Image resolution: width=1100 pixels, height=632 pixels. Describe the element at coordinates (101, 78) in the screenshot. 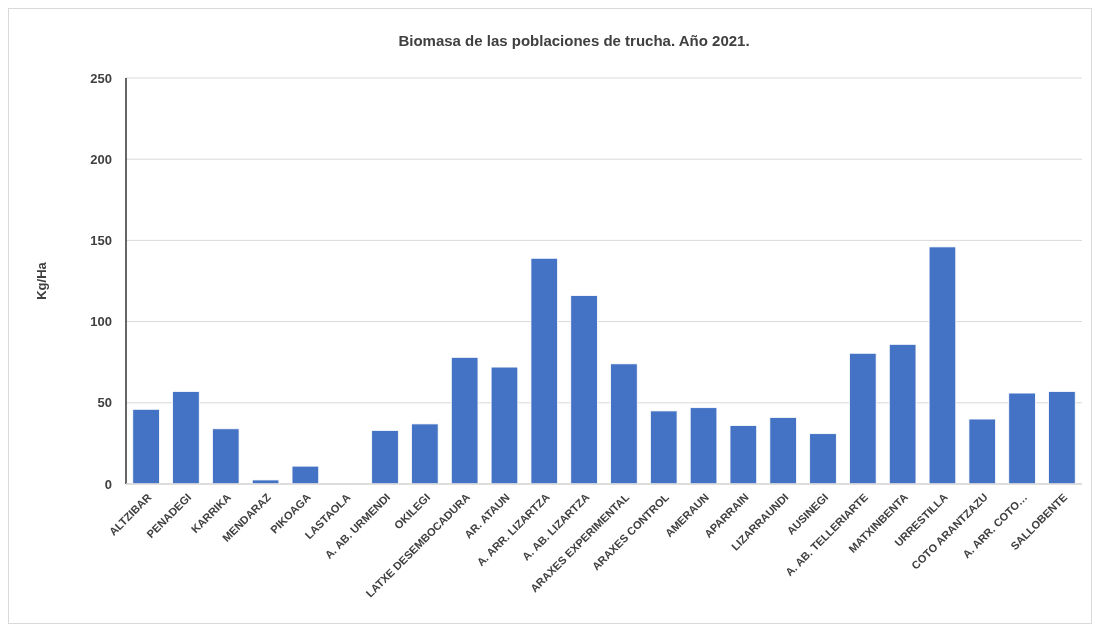

I see `y-tick-label: 250` at that location.